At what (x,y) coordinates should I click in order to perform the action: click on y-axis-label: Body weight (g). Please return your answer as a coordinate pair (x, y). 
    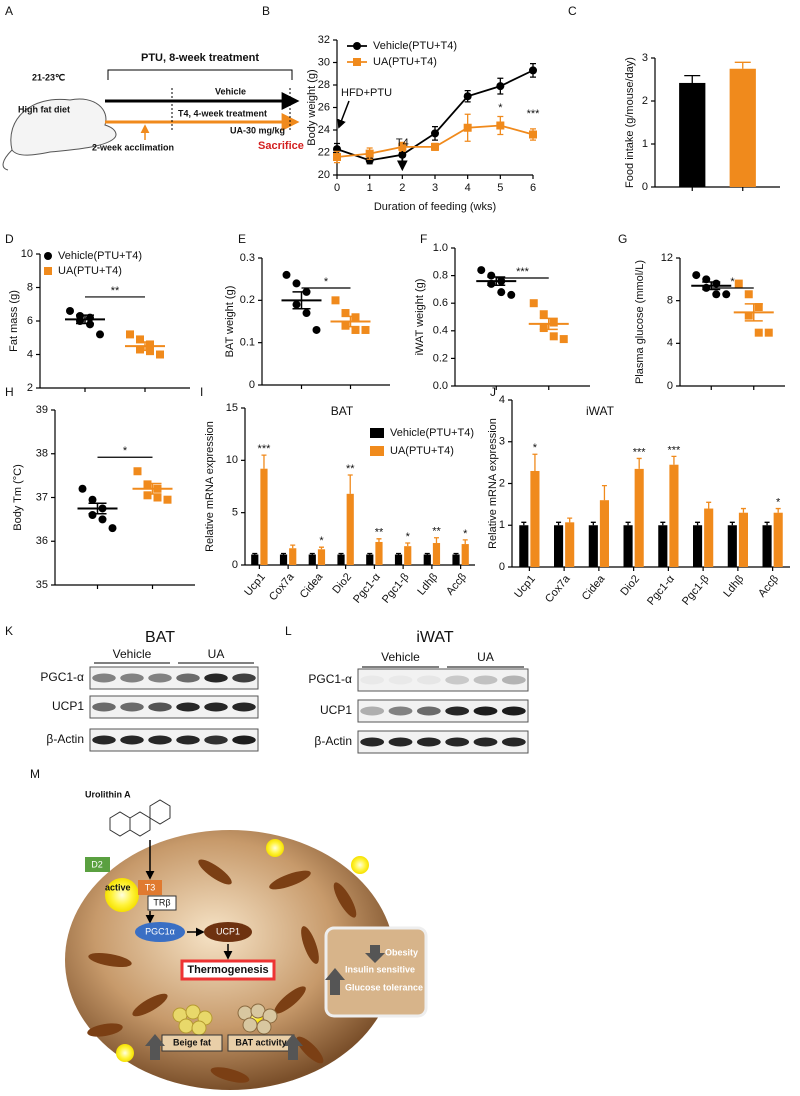
    Looking at the image, I should click on (312, 107).